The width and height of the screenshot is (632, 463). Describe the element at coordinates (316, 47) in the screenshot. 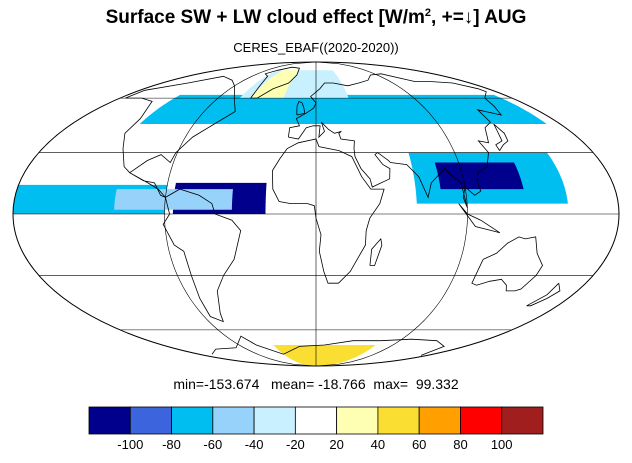

I see `chart-subtitle: CERES_EBAF((2020-2020))` at that location.